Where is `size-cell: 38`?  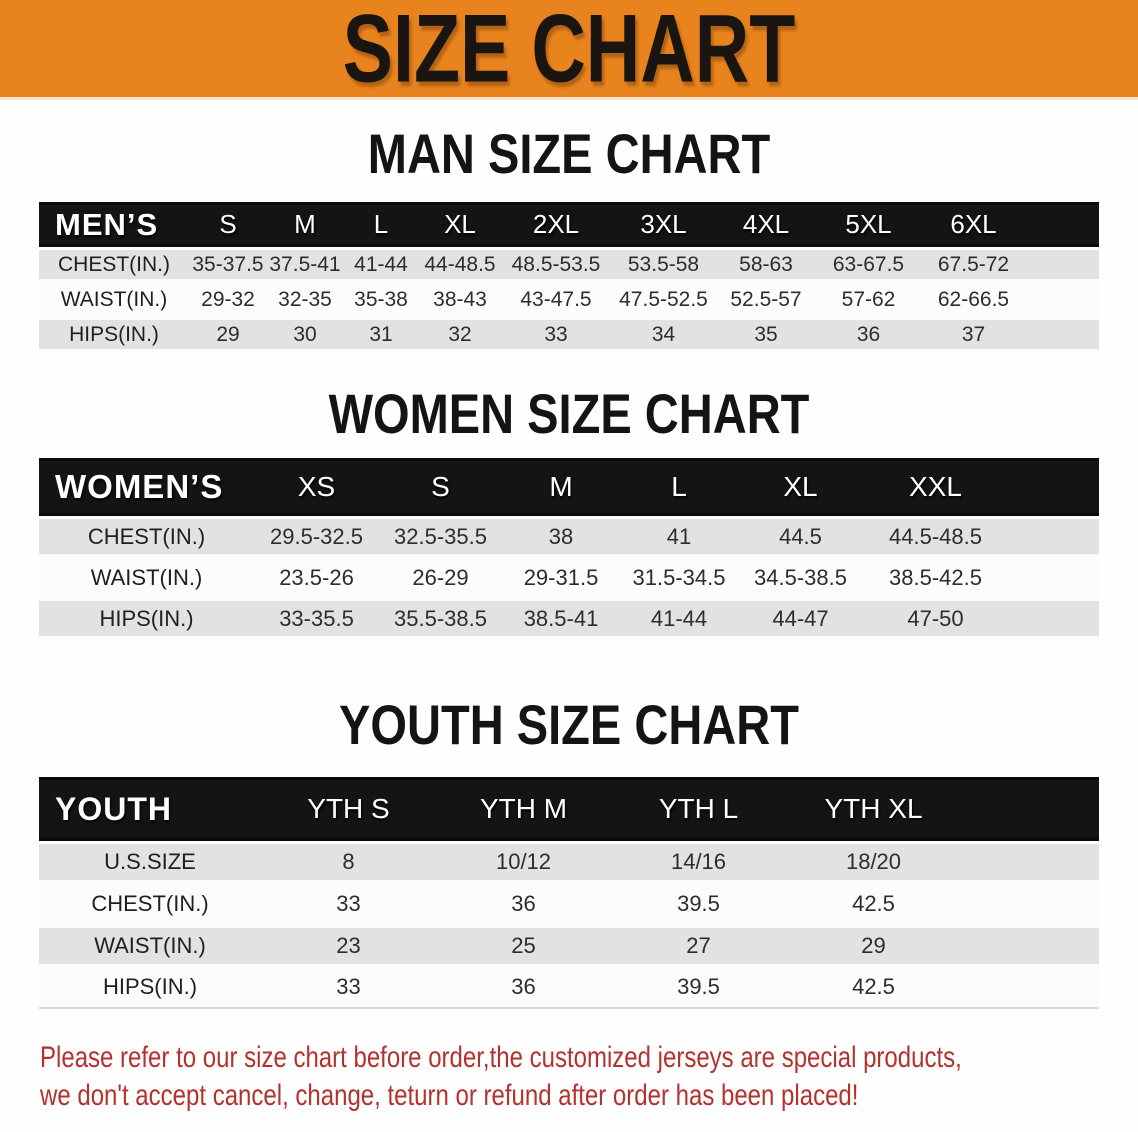 size-cell: 38 is located at coordinates (561, 536).